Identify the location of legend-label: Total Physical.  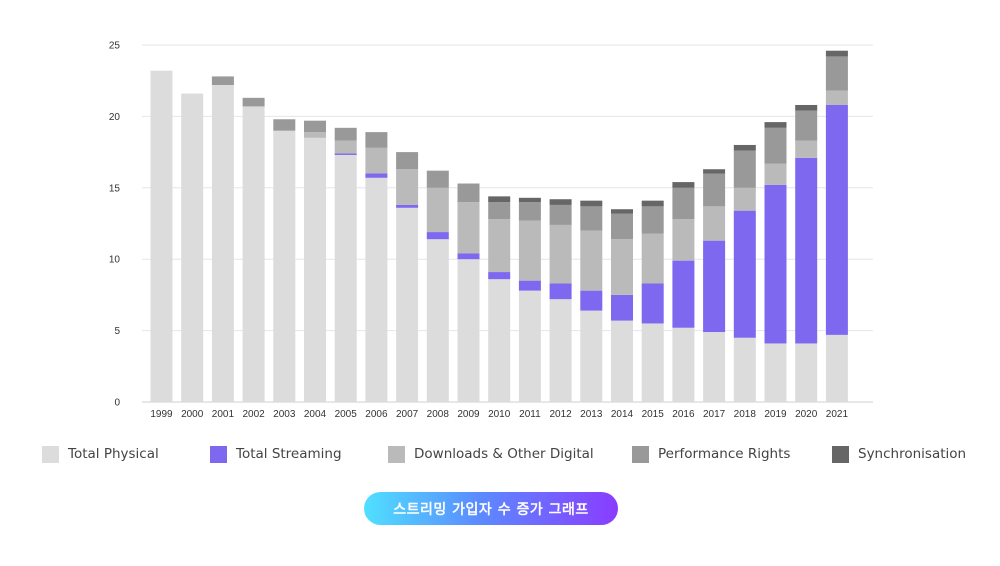
(113, 454).